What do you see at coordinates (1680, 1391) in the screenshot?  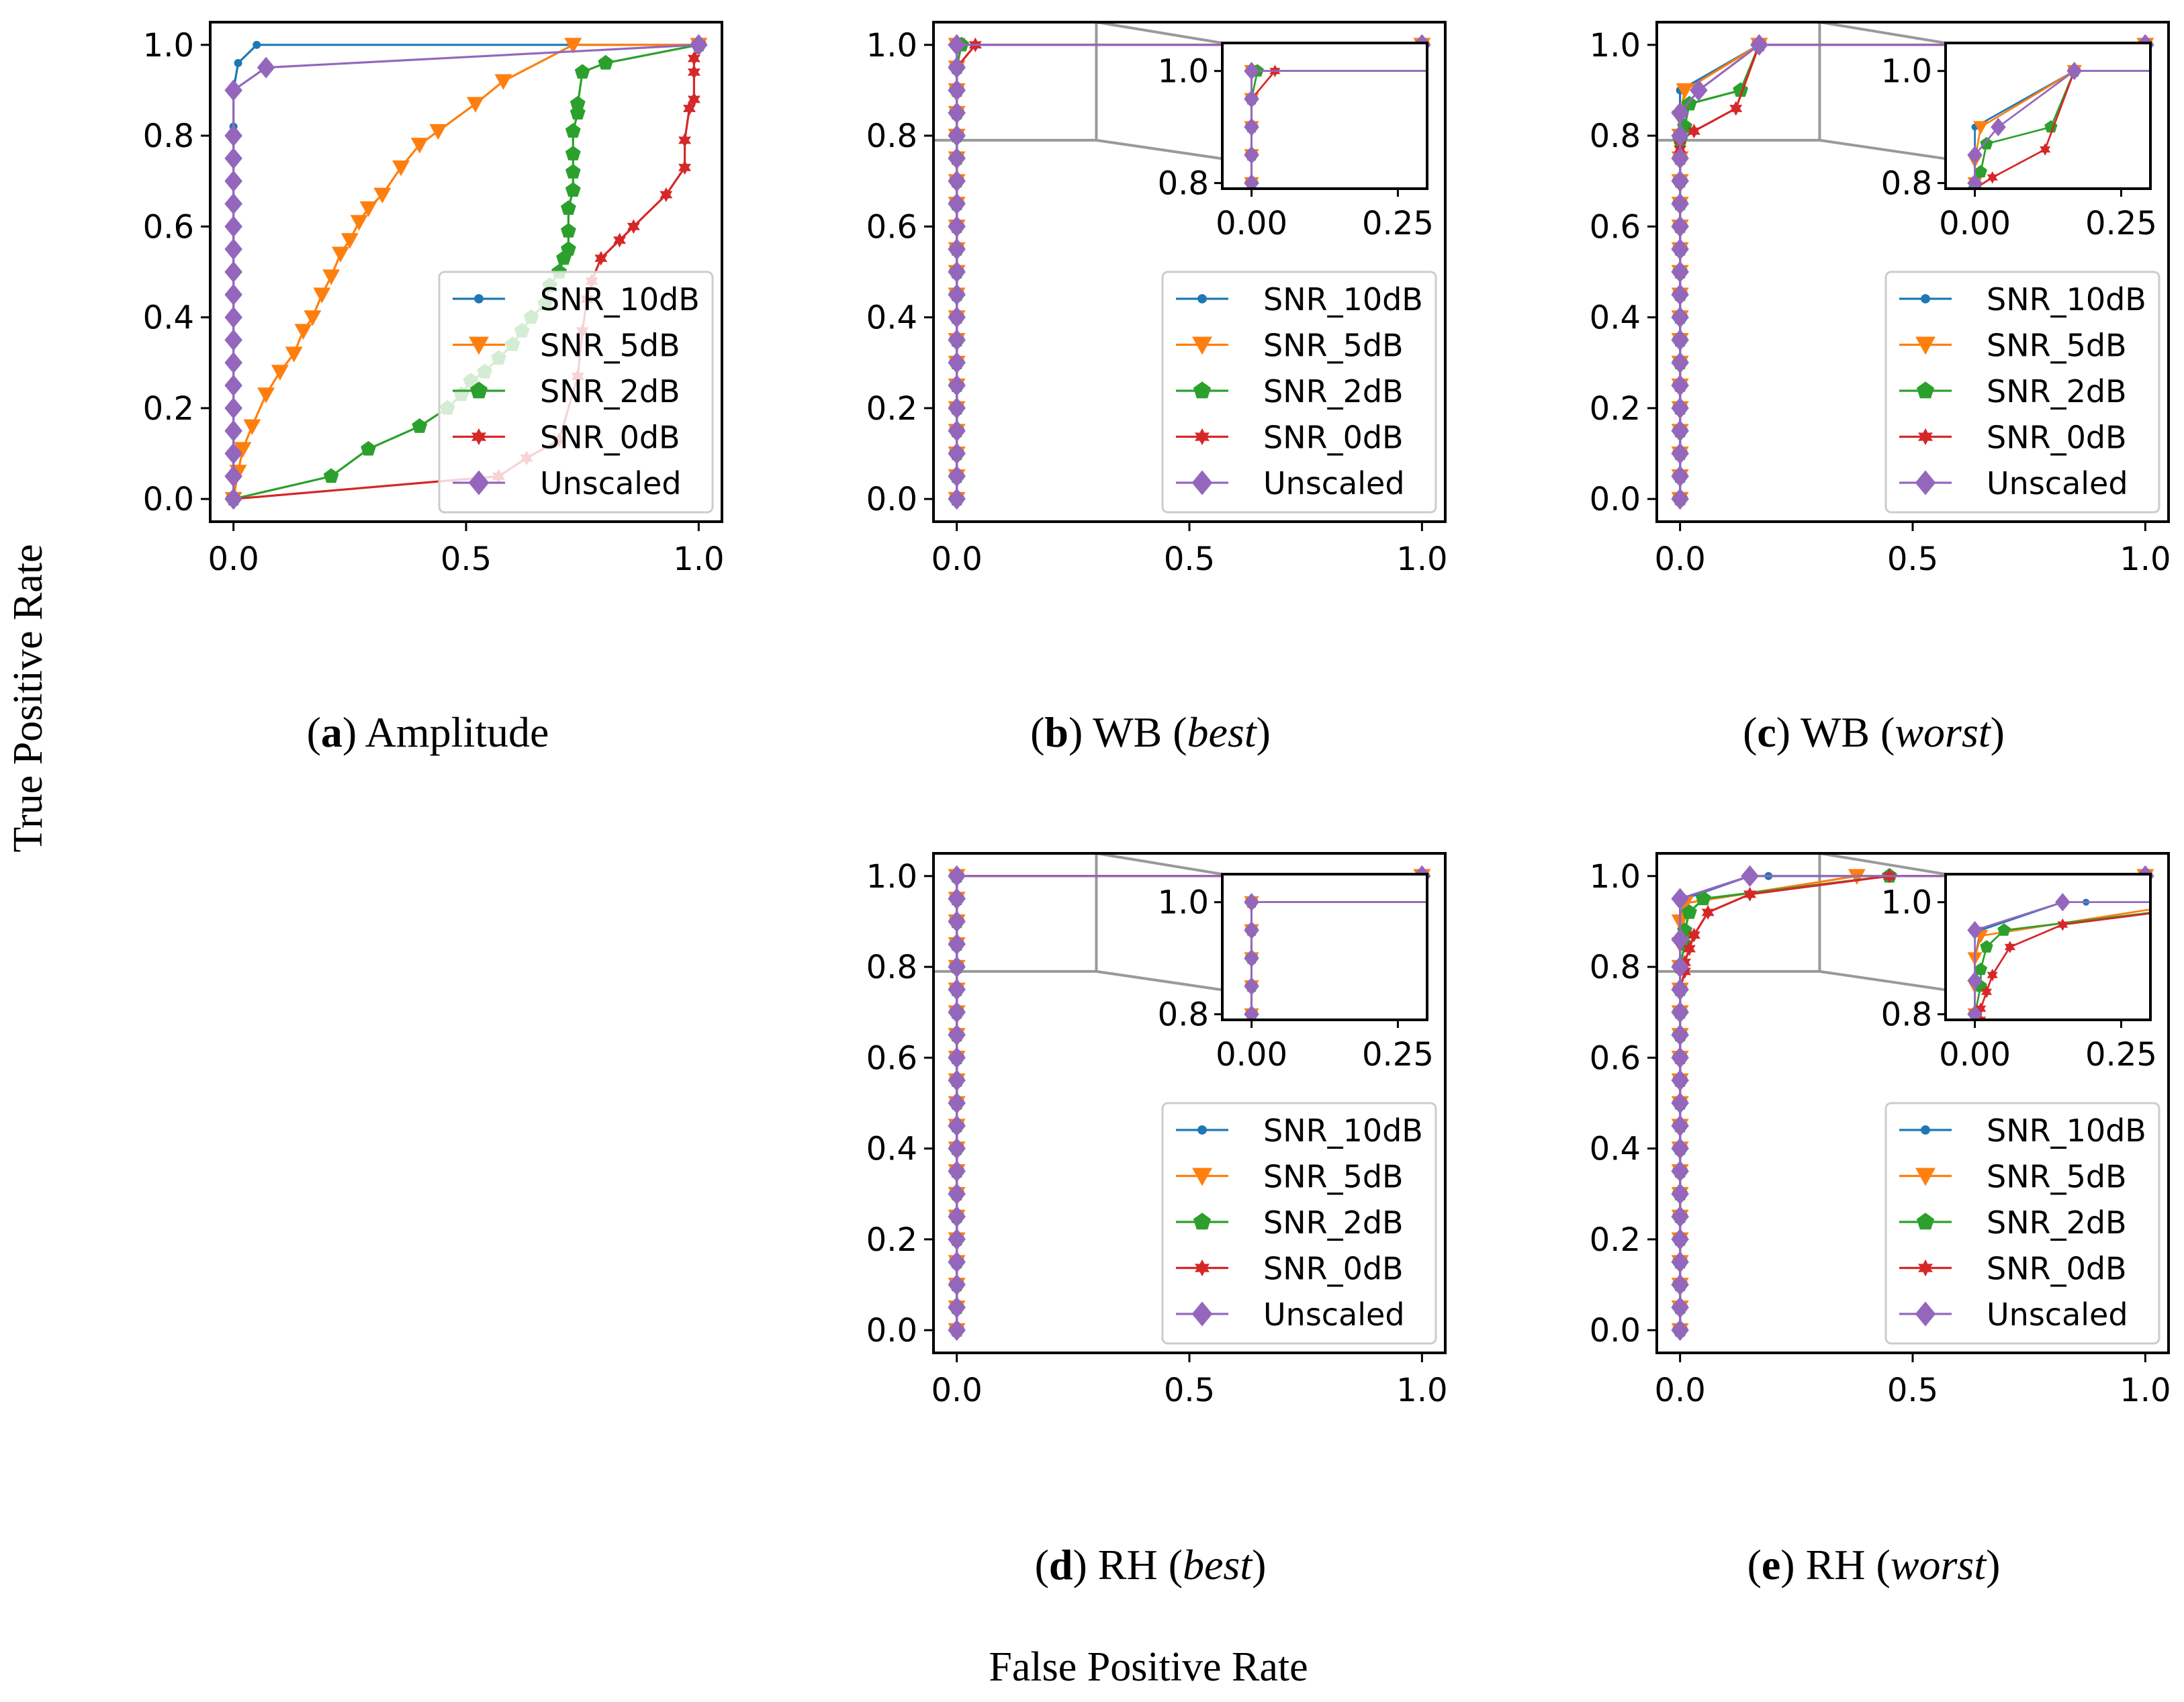 I see `x-tick-label: 0.0` at bounding box center [1680, 1391].